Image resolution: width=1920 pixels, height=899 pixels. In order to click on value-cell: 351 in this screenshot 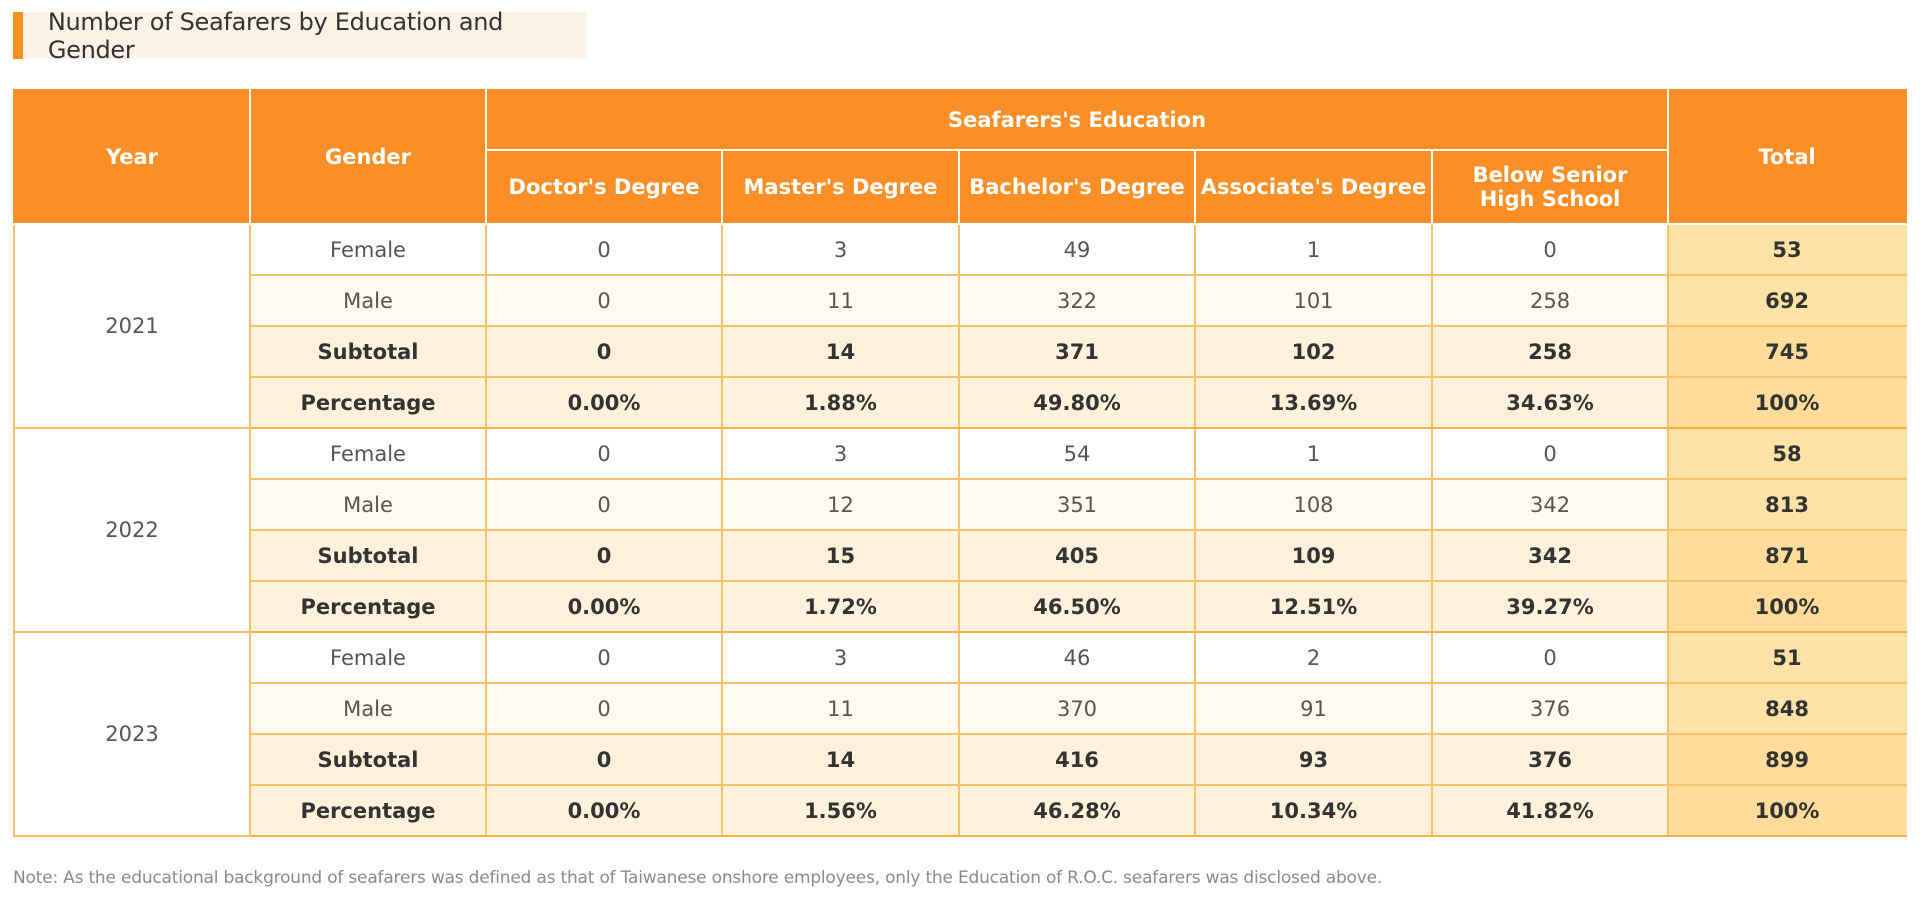, I will do `click(1077, 504)`.